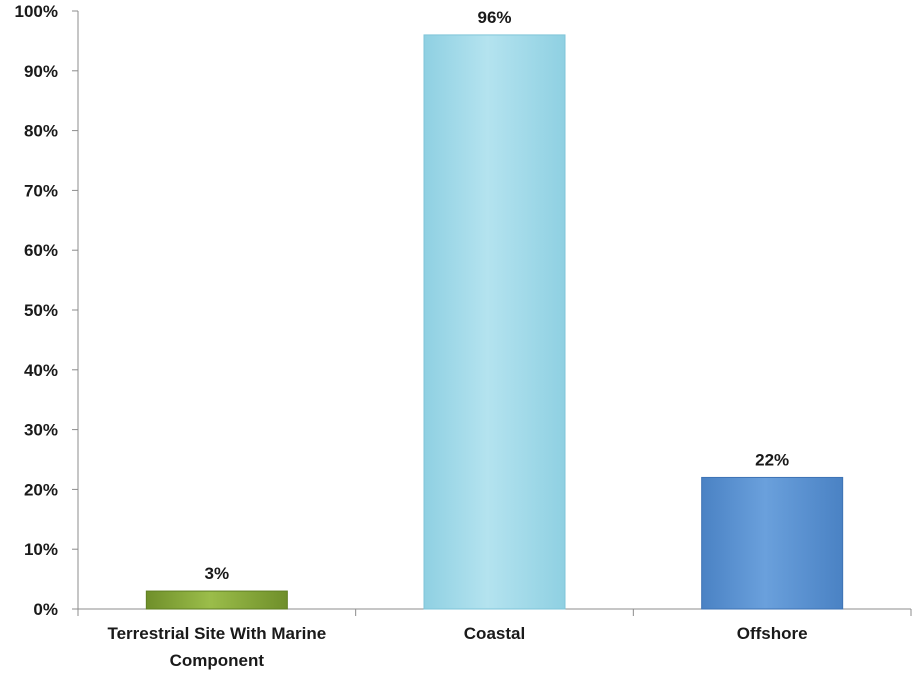  What do you see at coordinates (217, 573) in the screenshot?
I see `data-label-0: 3%` at bounding box center [217, 573].